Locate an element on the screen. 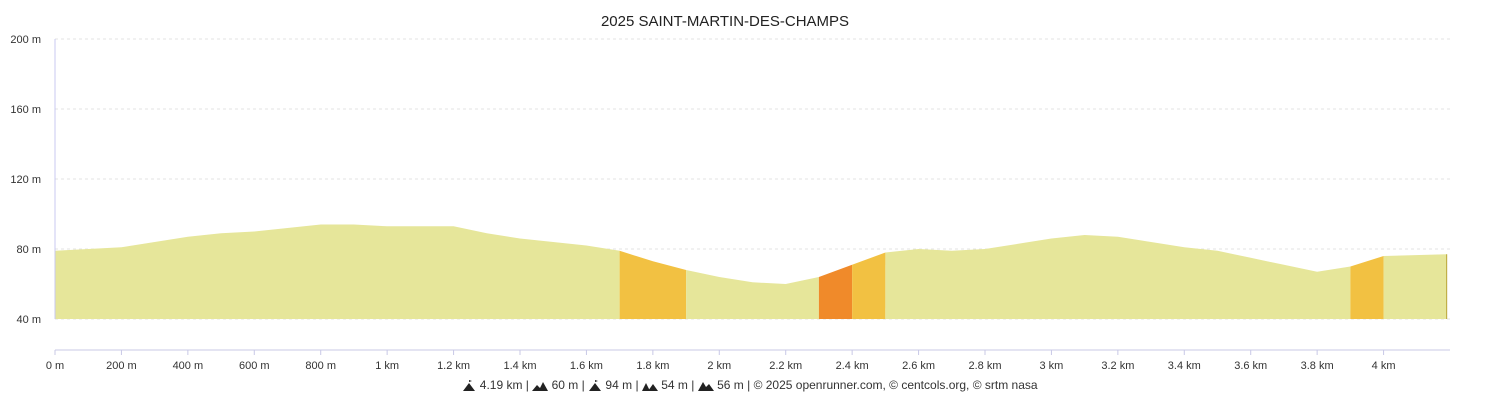  x-tick-label: 3.8 km is located at coordinates (1317, 366).